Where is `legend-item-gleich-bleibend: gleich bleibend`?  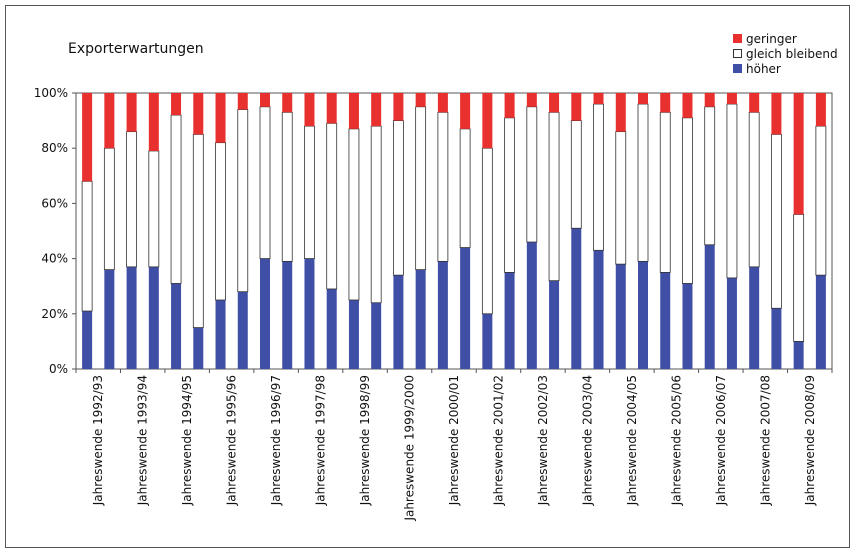 legend-item-gleich-bleibend: gleich bleibend is located at coordinates (785, 53).